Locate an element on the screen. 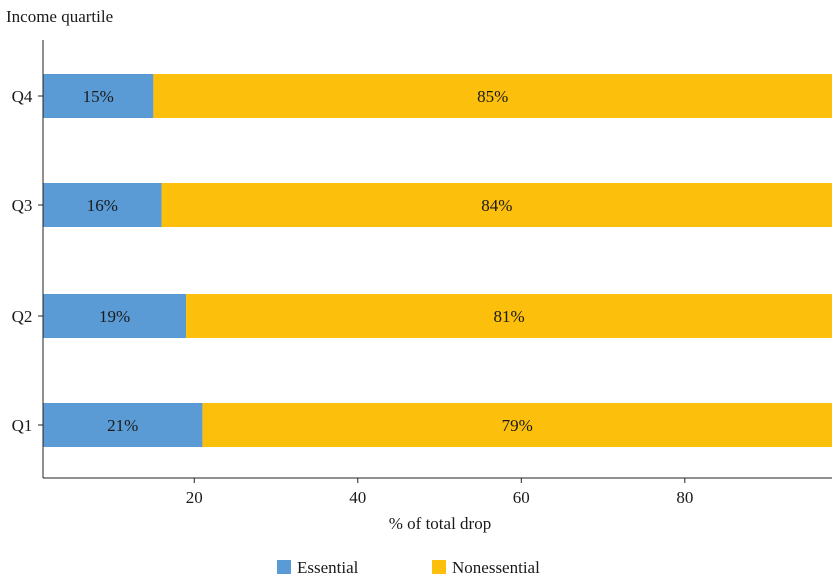 The width and height of the screenshot is (832, 580). x-tick-label: 20 is located at coordinates (194, 497).